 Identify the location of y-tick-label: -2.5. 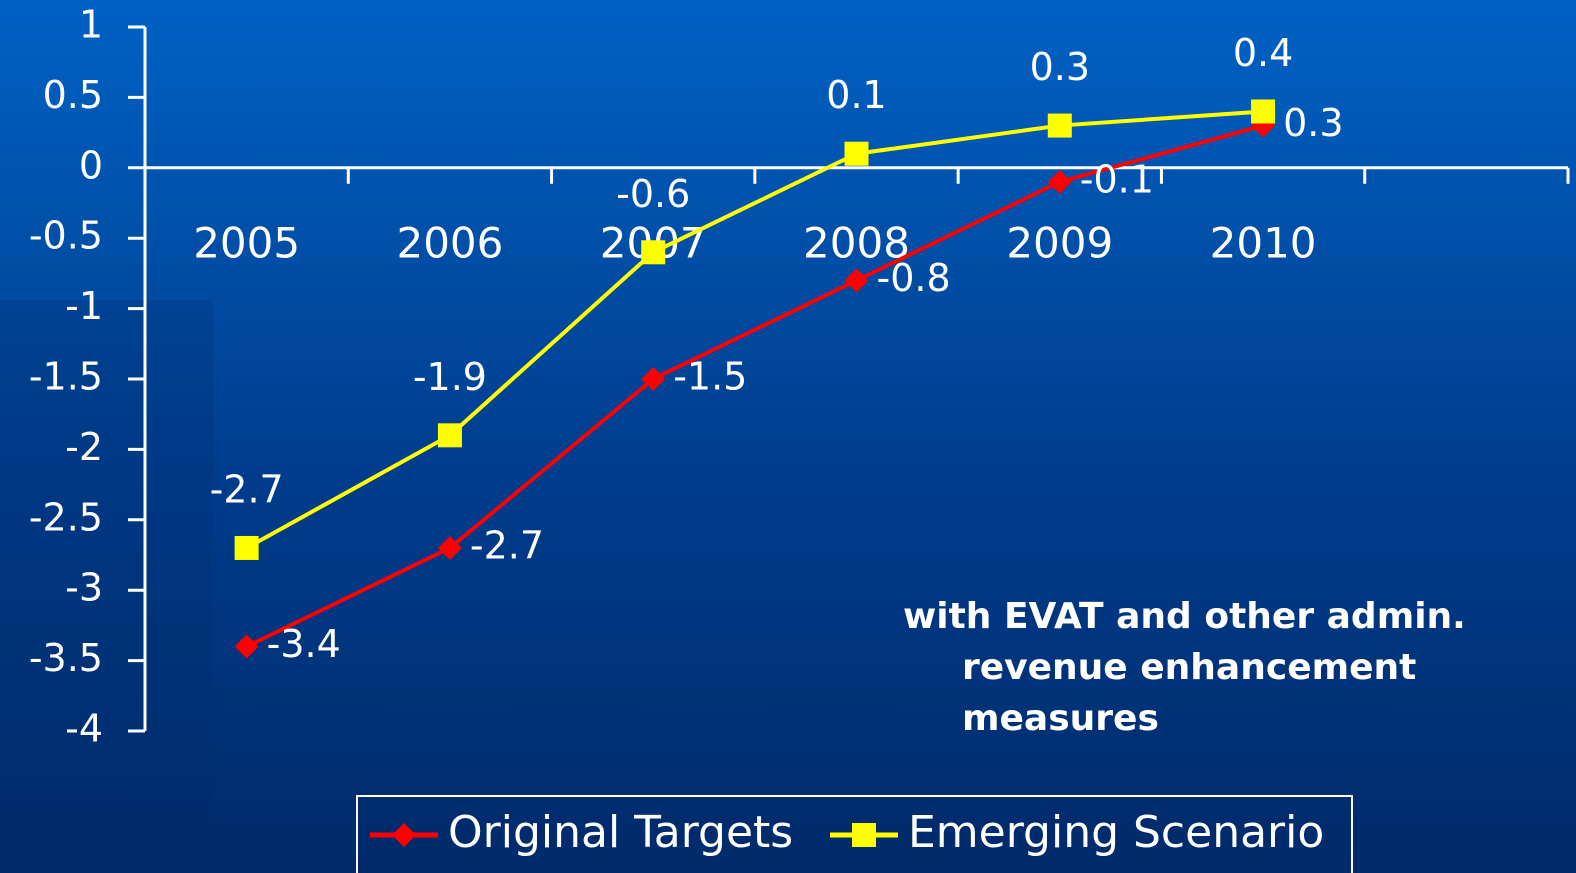
(66, 517).